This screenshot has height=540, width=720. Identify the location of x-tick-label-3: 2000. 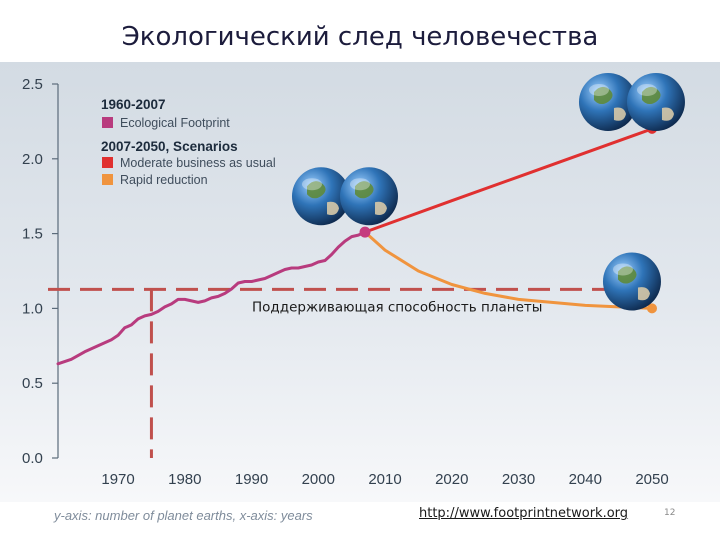
(318, 479).